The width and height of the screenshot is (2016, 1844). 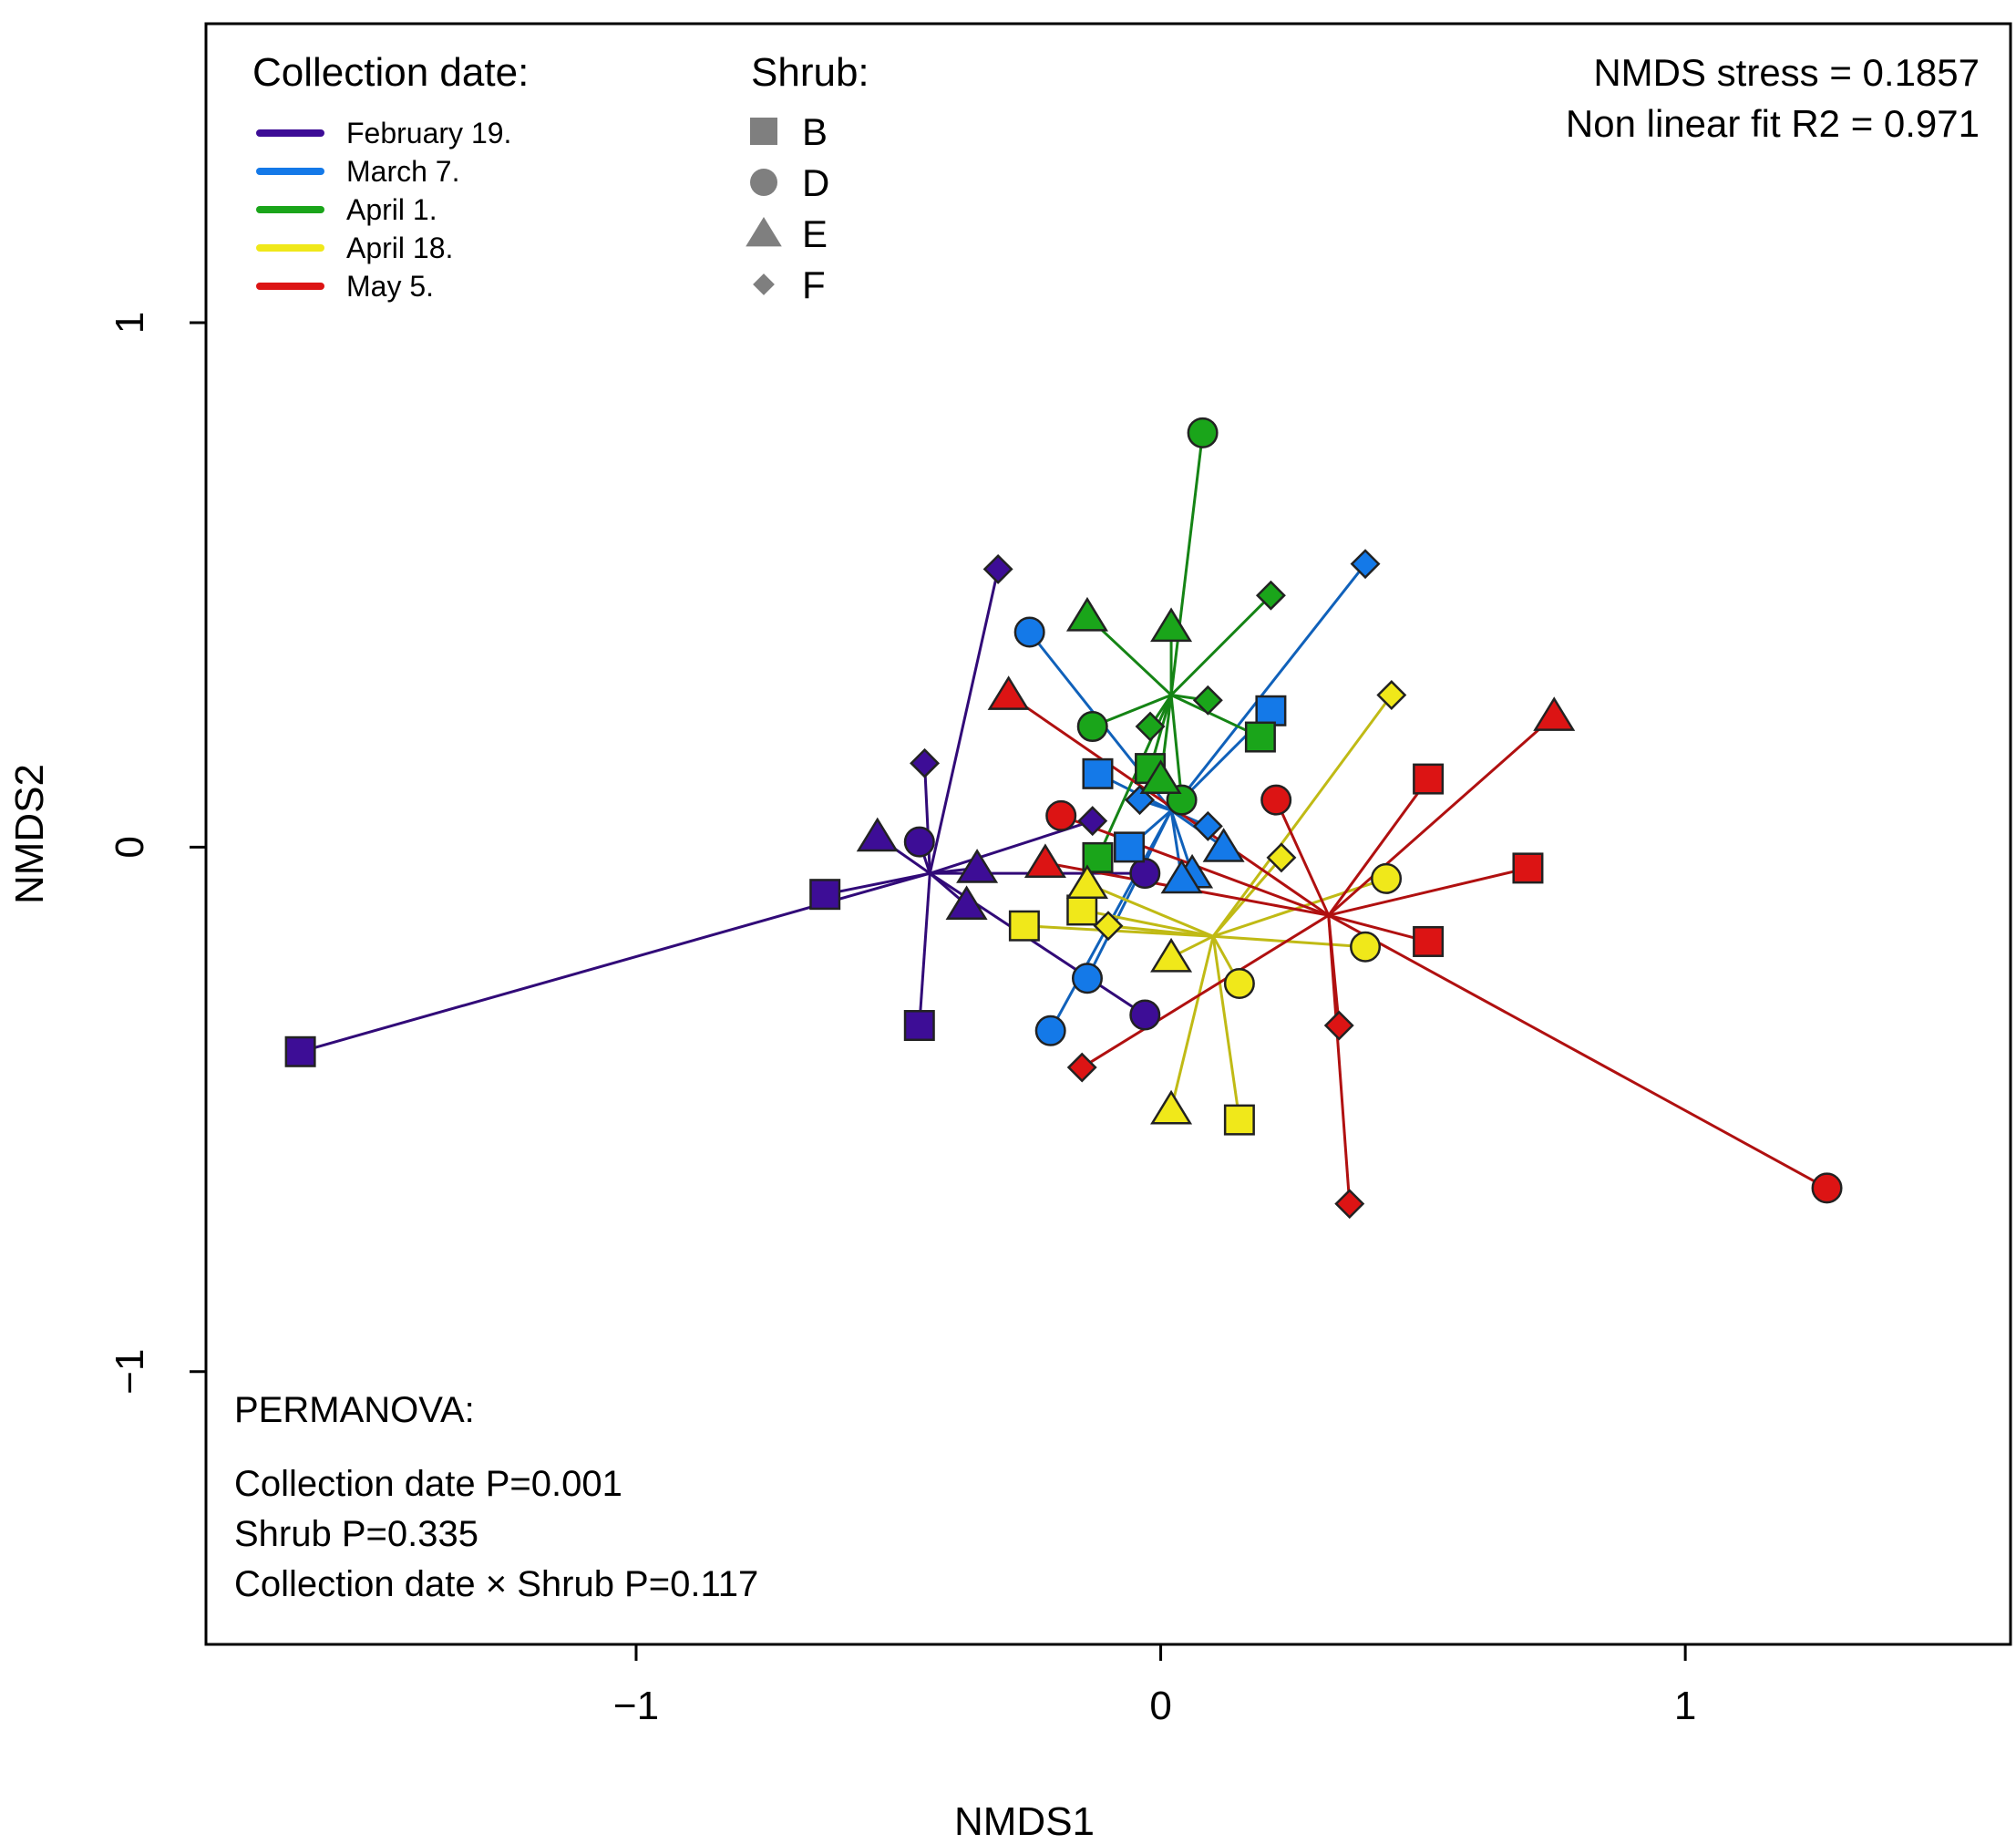 What do you see at coordinates (636, 1706) in the screenshot?
I see `x-tick-label: −1` at bounding box center [636, 1706].